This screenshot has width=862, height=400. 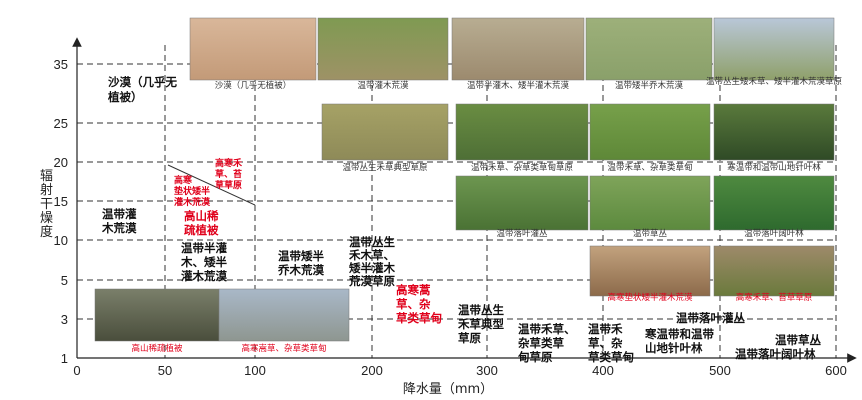 I want to click on x-tick-label: 100, so click(x=255, y=370).